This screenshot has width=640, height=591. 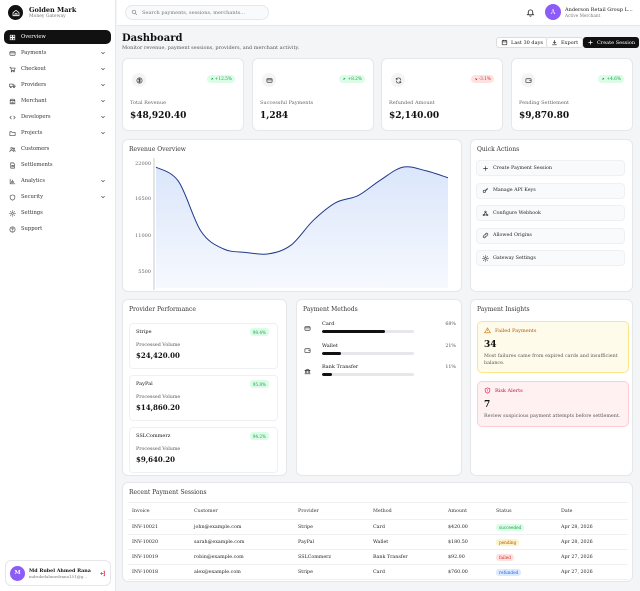 What do you see at coordinates (32, 197) in the screenshot?
I see `sidebar-item-label: Security` at bounding box center [32, 197].